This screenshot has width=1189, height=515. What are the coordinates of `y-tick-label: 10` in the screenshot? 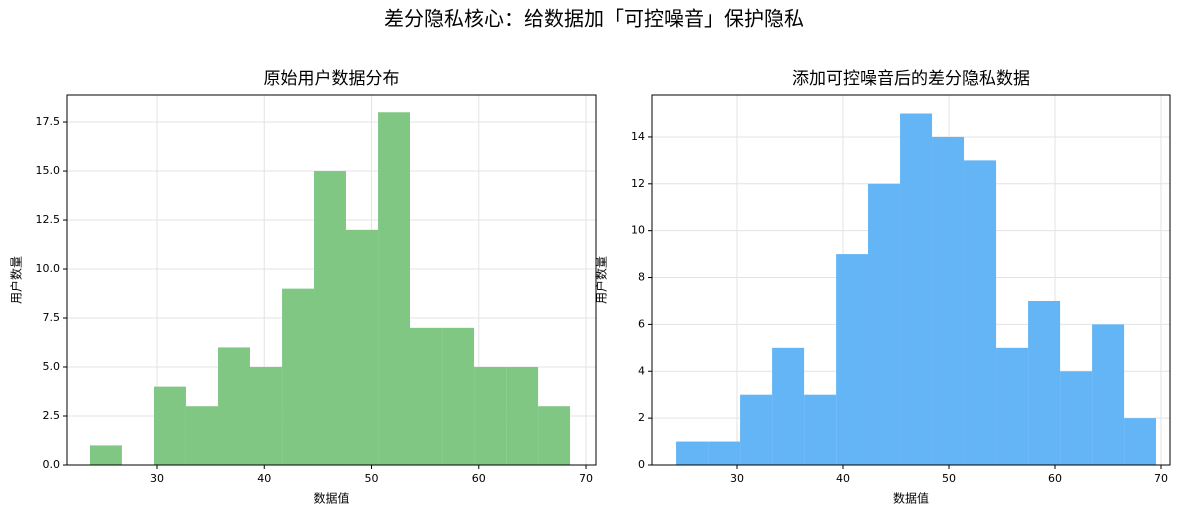 It's located at (638, 230).